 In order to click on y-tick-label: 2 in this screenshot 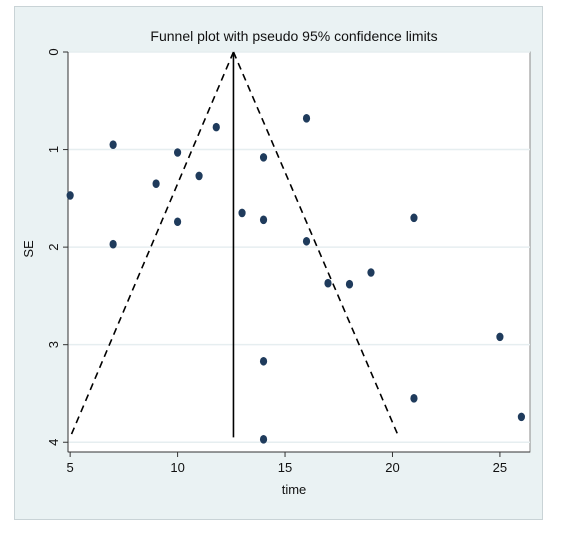, I will do `click(53, 247)`.